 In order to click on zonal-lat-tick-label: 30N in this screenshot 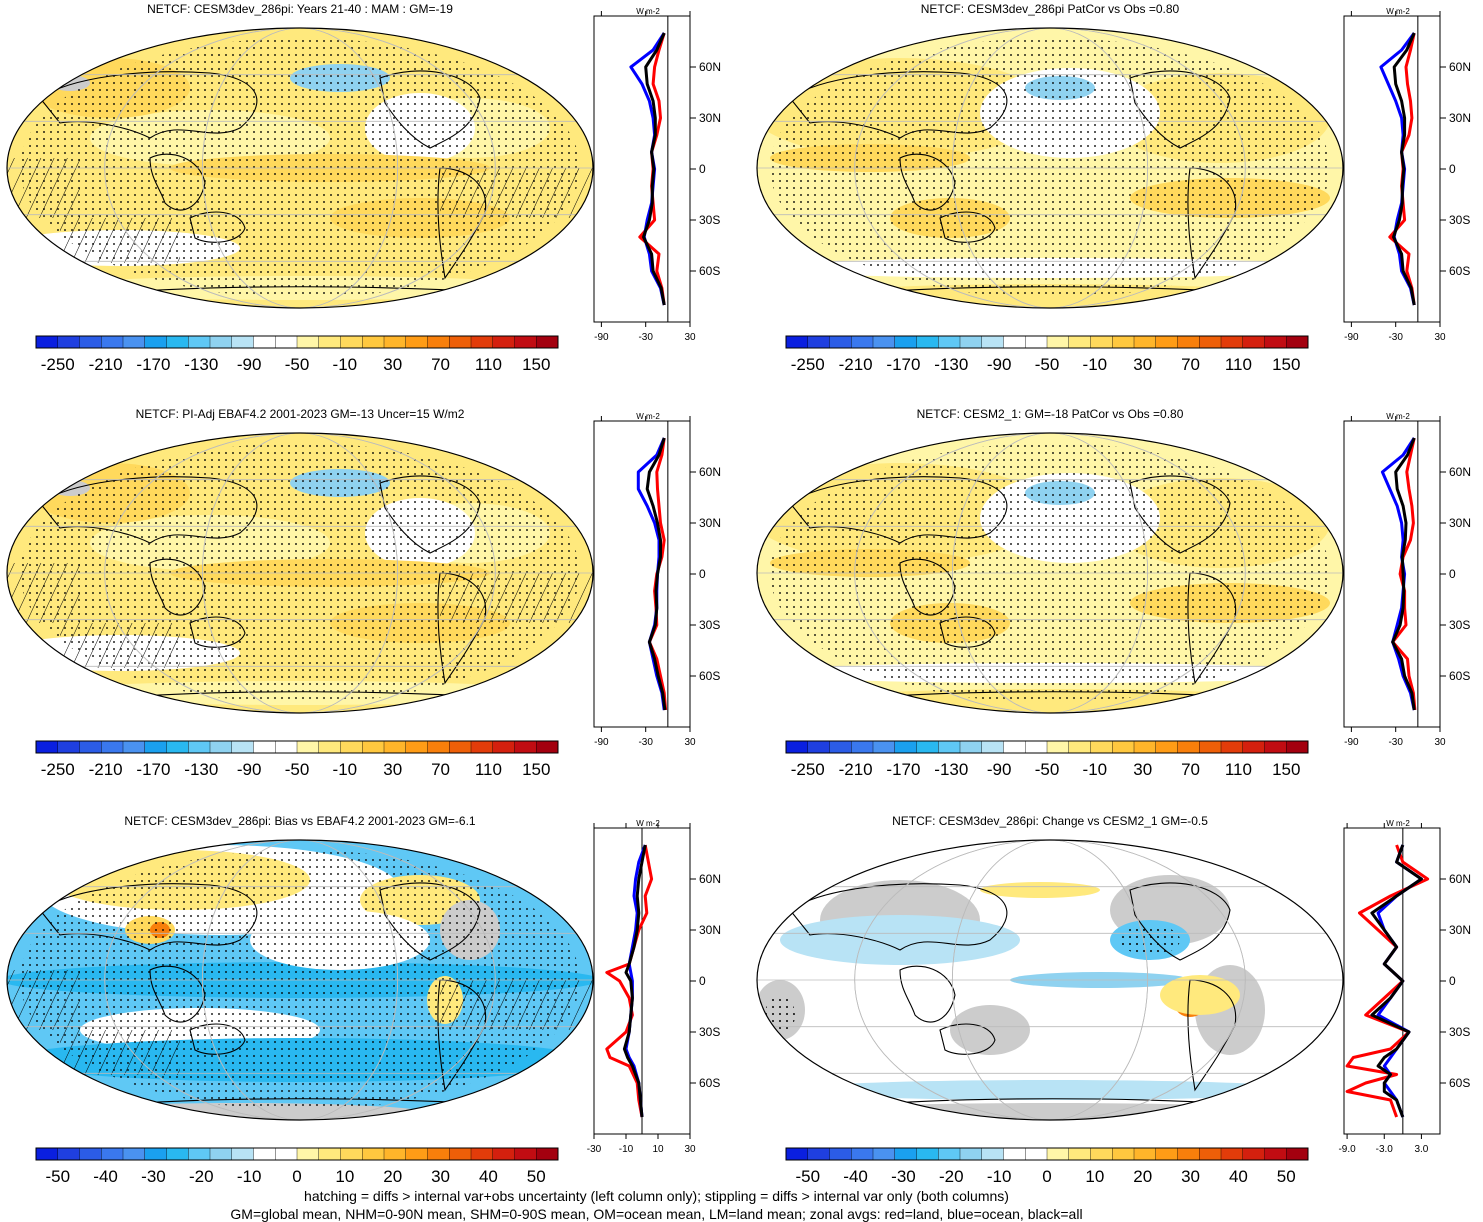, I will do `click(710, 930)`.